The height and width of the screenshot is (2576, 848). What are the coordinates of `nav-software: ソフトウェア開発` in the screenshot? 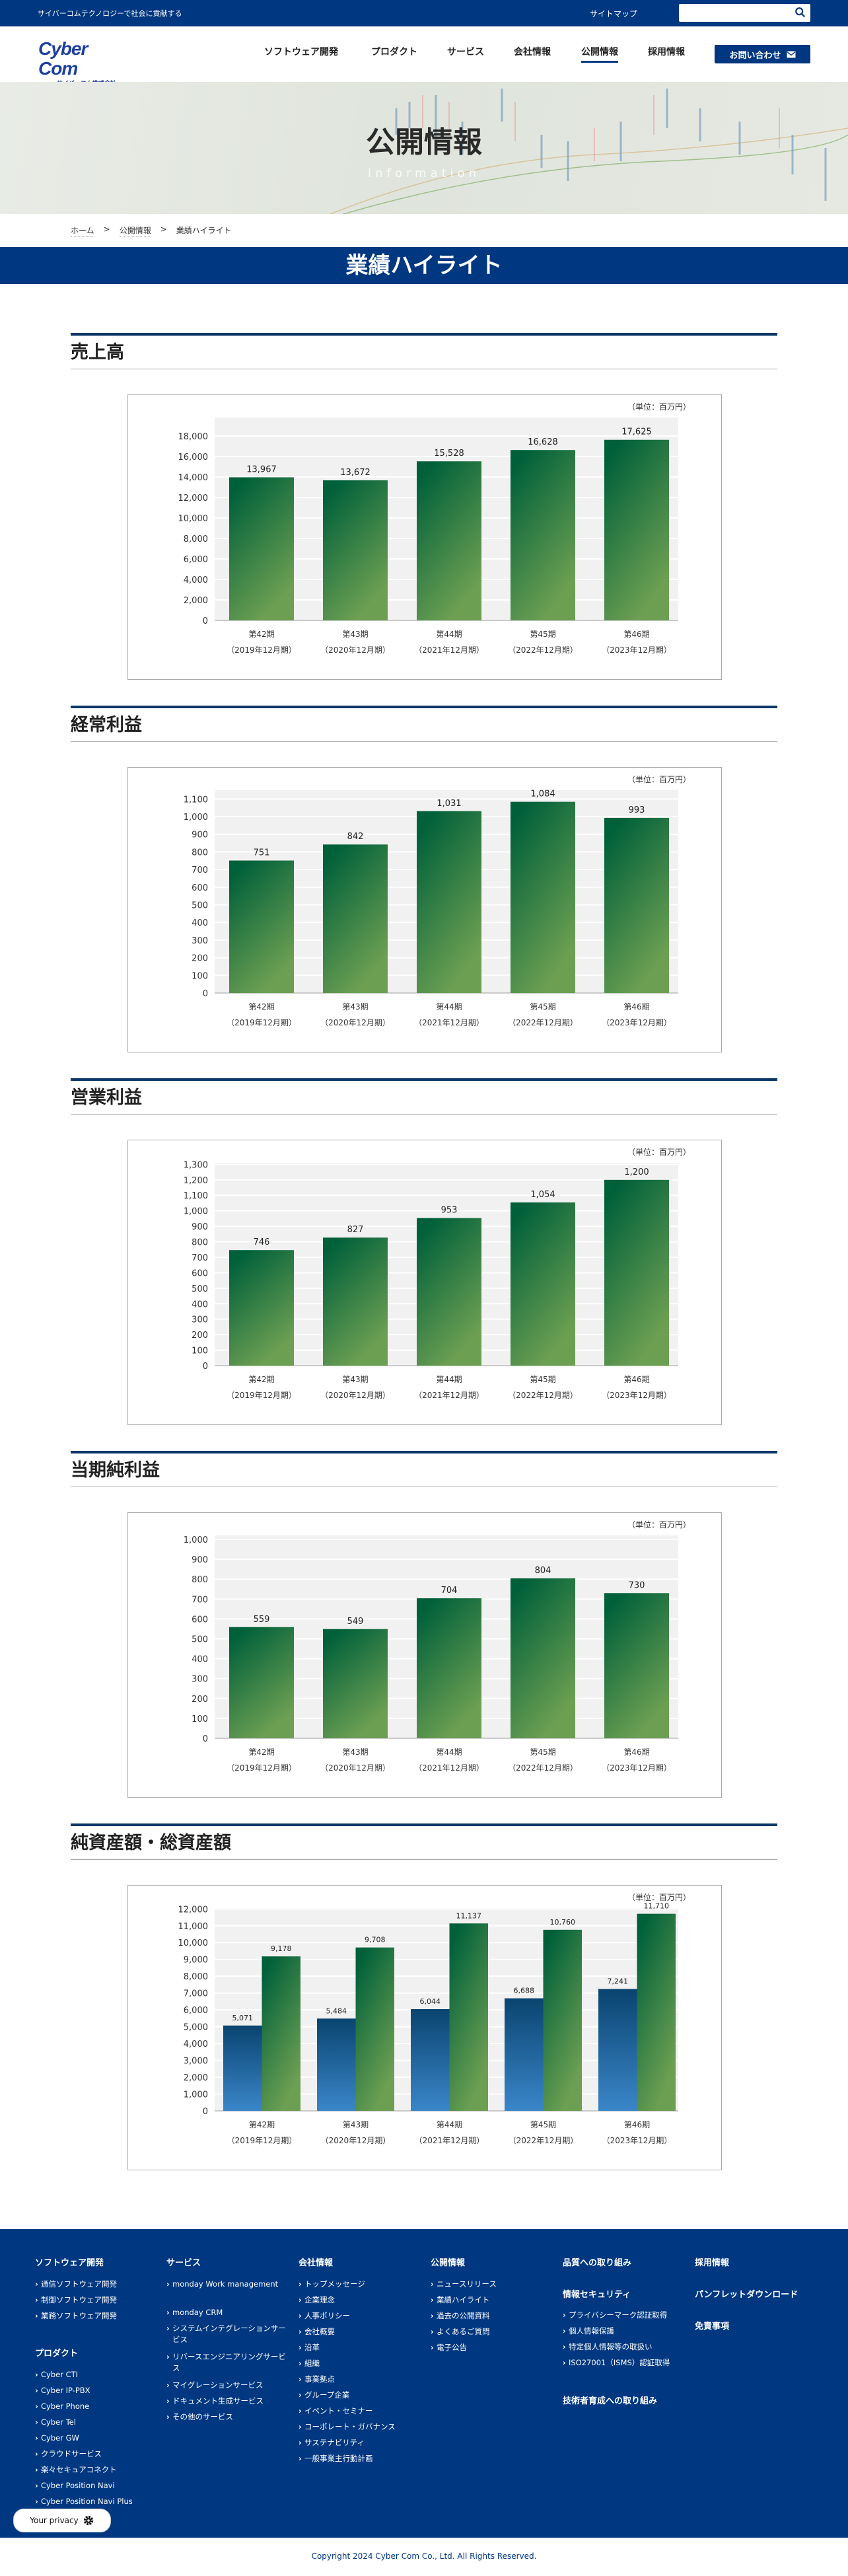 It's located at (301, 52).